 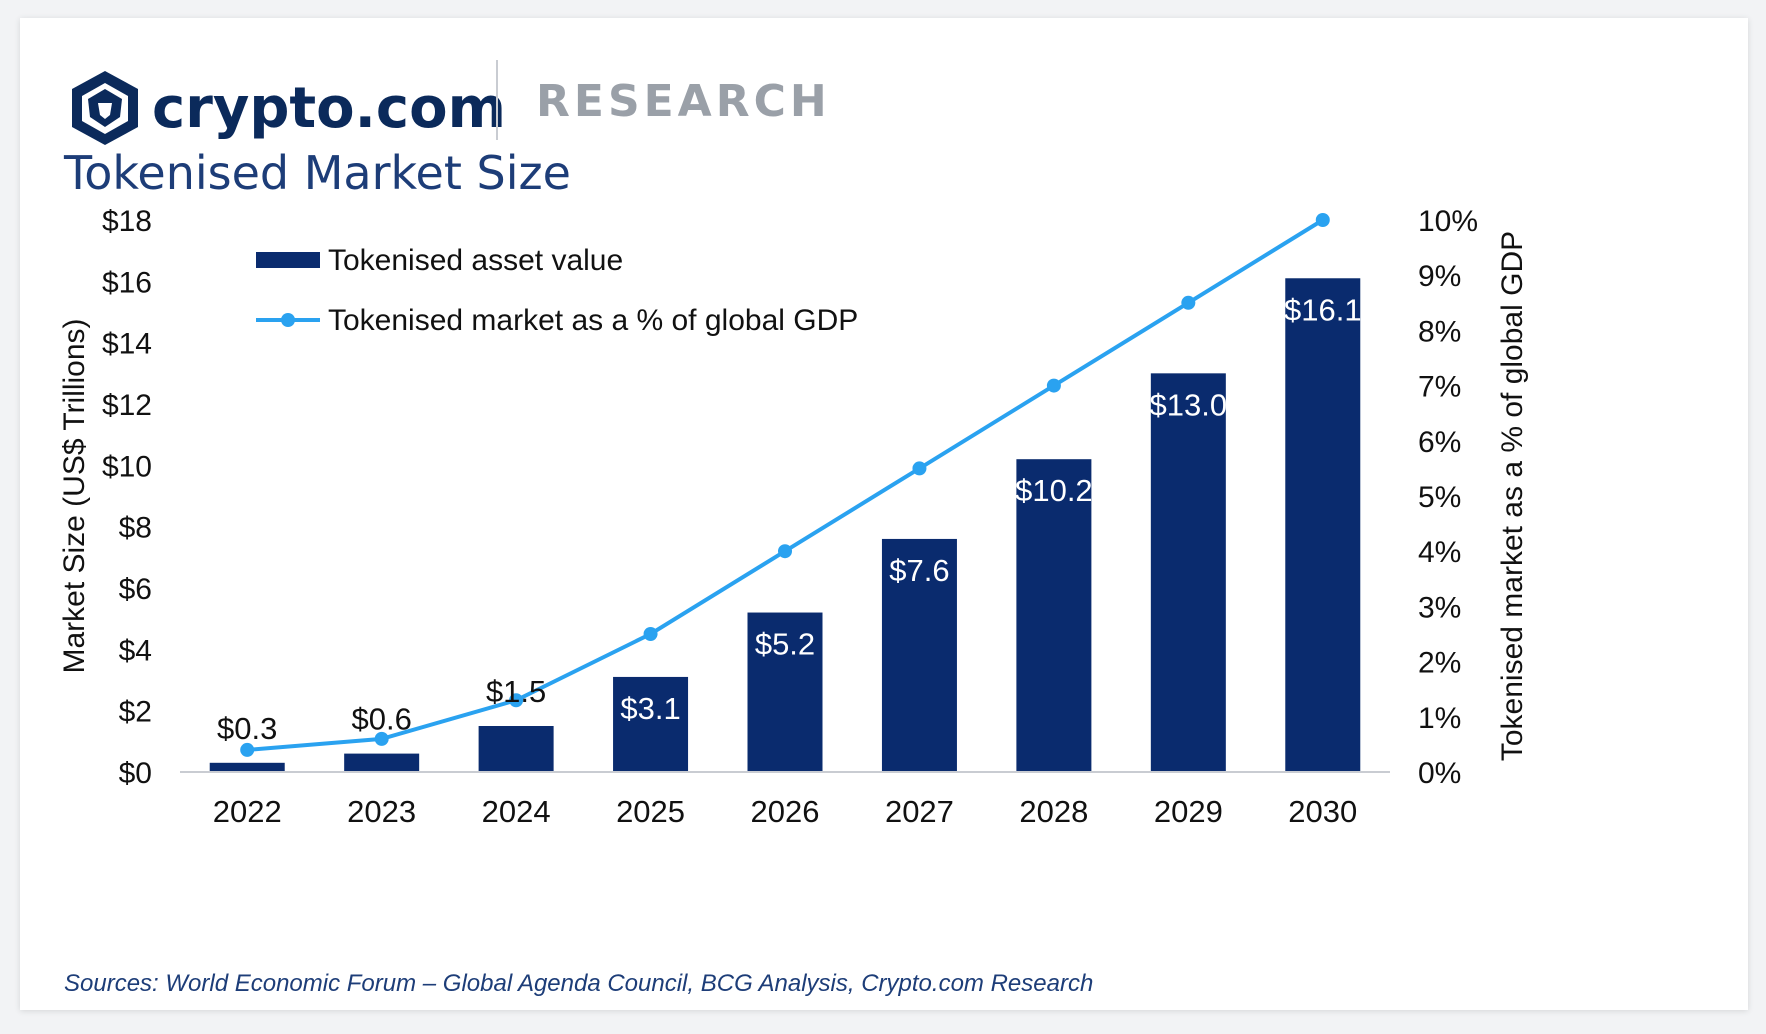 What do you see at coordinates (650, 708) in the screenshot?
I see `bar-value-label: $3.1` at bounding box center [650, 708].